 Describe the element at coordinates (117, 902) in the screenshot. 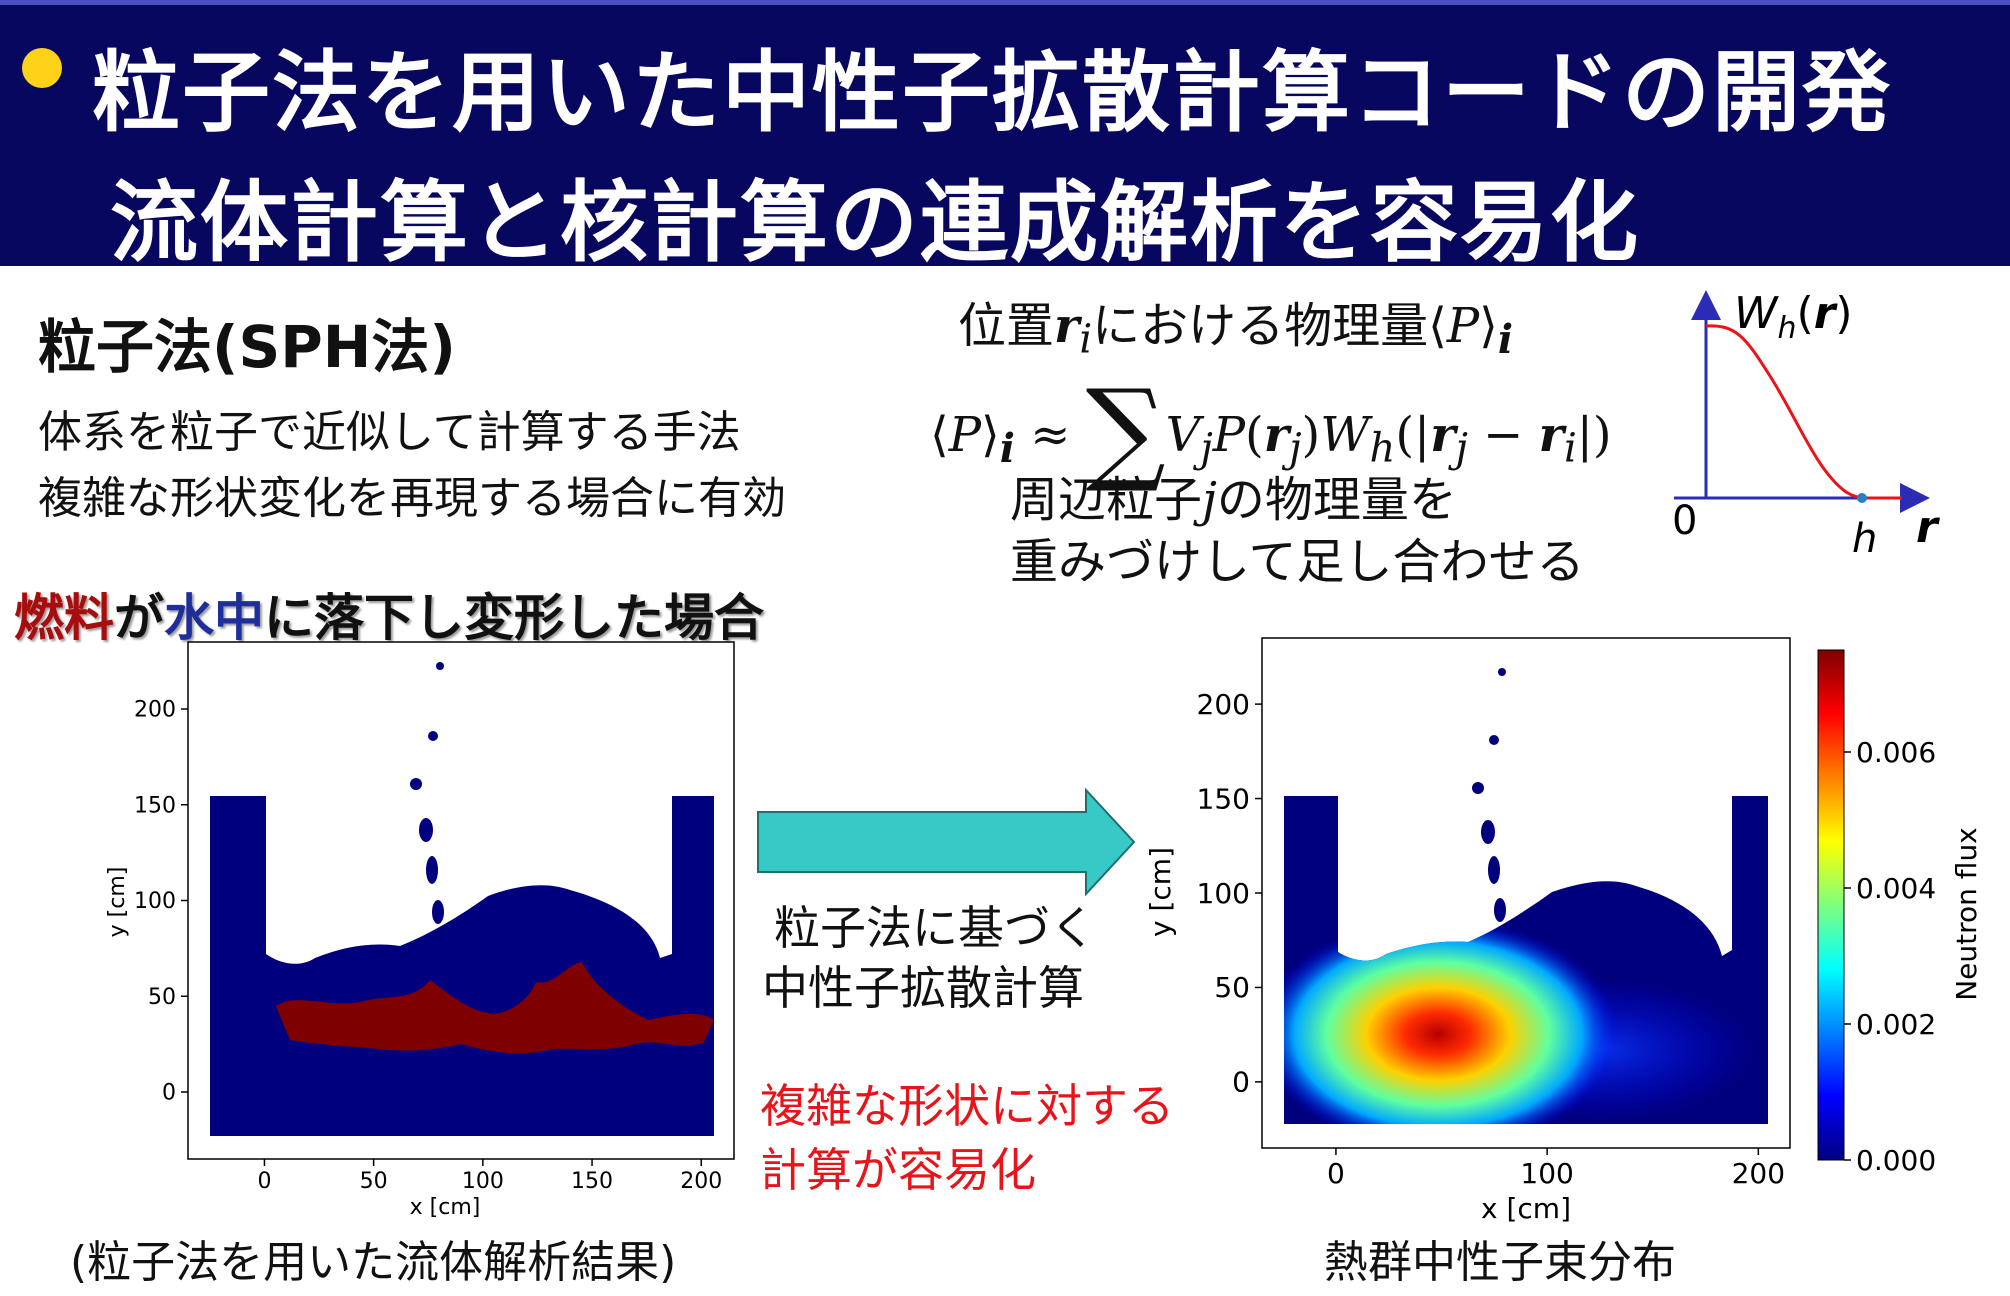

I see `left-y-axis-label: y [cm]` at that location.